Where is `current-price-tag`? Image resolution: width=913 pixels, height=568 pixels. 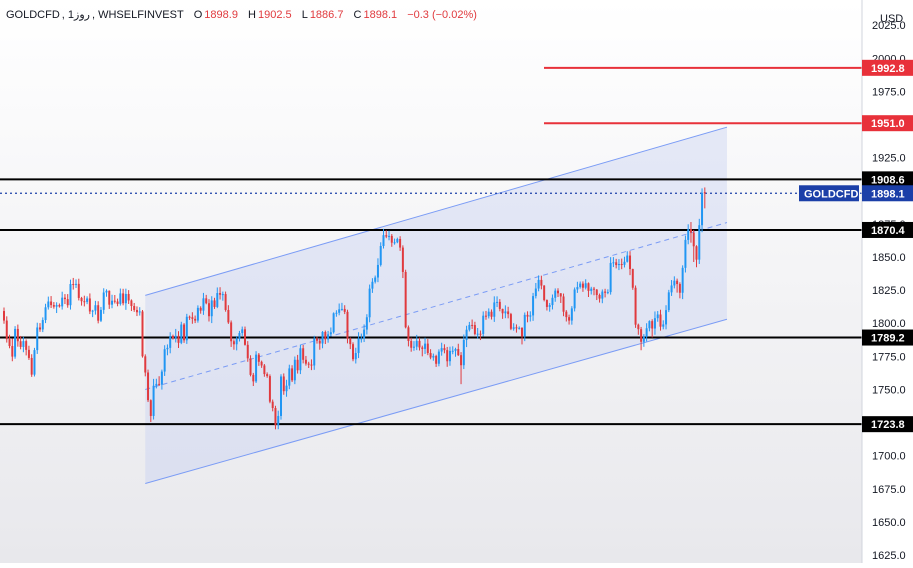
current-price-tag is located at coordinates (887, 193).